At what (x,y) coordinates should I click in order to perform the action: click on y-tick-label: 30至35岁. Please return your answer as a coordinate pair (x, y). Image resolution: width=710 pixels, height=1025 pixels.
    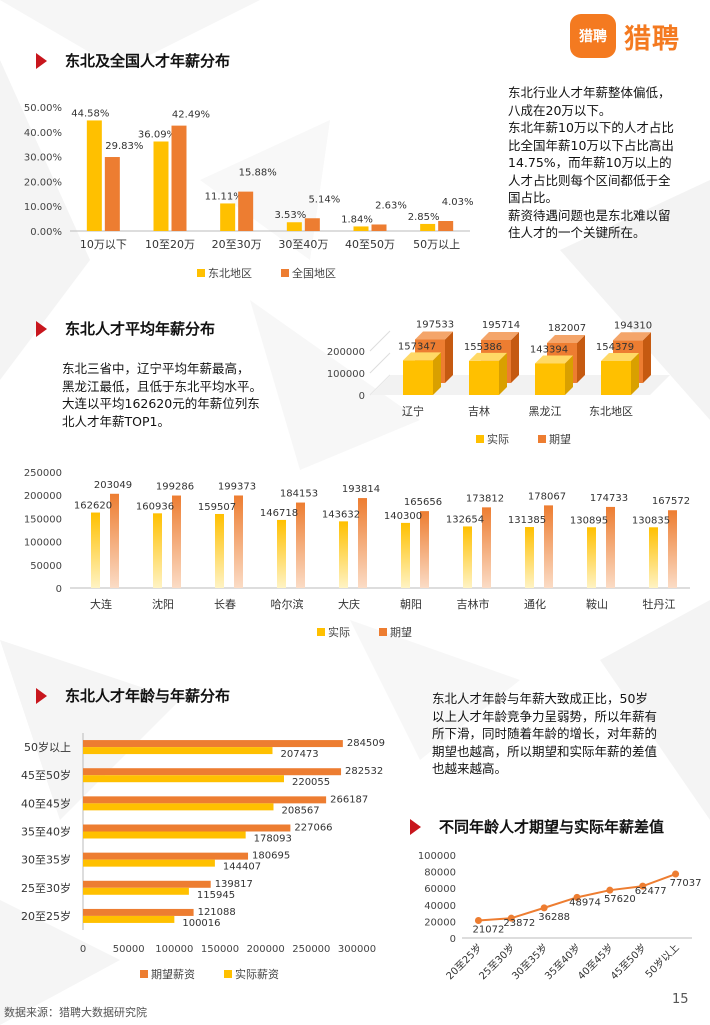
    Looking at the image, I should click on (46, 860).